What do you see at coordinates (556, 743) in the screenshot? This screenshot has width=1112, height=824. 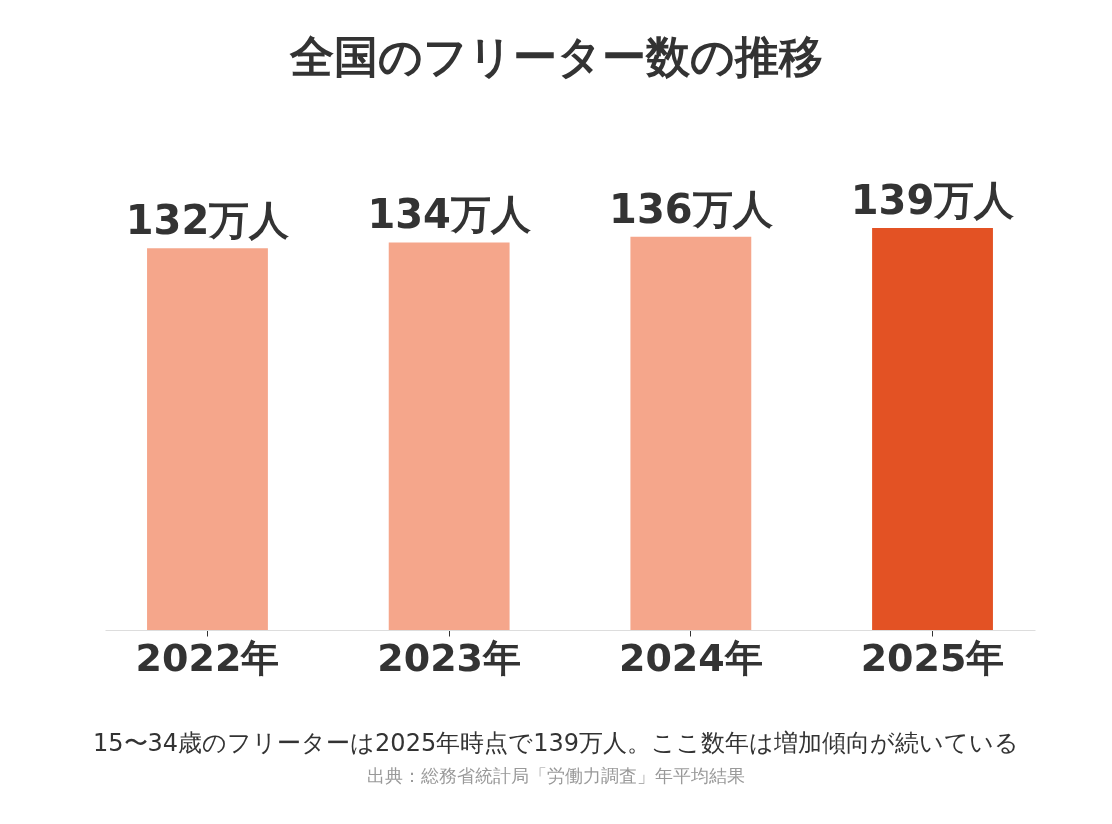 I see `text: 15〜34歳のフリーターは2025年時点で139万人。ここ数年は増加傾向が続いている` at bounding box center [556, 743].